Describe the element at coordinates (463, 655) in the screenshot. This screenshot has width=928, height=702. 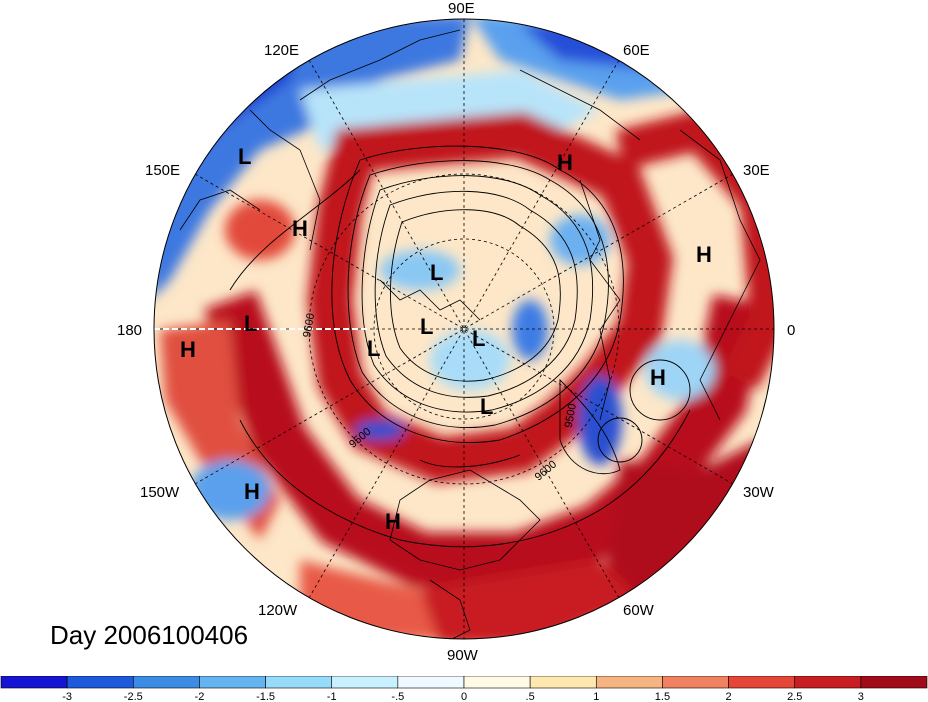
I see `lon-label-90w: 90W` at that location.